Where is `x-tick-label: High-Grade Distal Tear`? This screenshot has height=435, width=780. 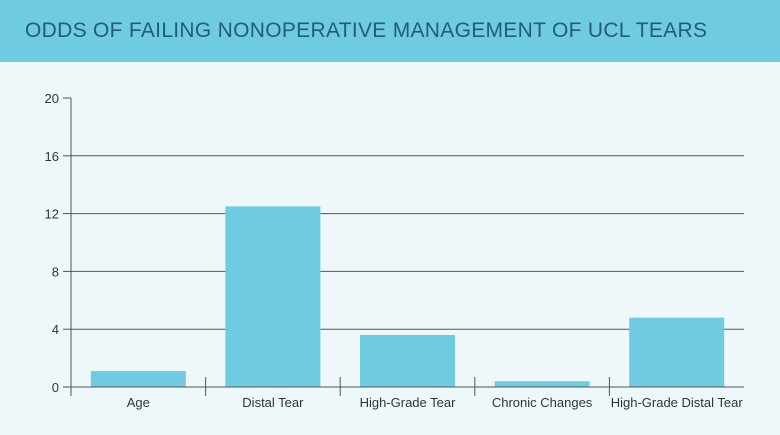 x-tick-label: High-Grade Distal Tear is located at coordinates (677, 402).